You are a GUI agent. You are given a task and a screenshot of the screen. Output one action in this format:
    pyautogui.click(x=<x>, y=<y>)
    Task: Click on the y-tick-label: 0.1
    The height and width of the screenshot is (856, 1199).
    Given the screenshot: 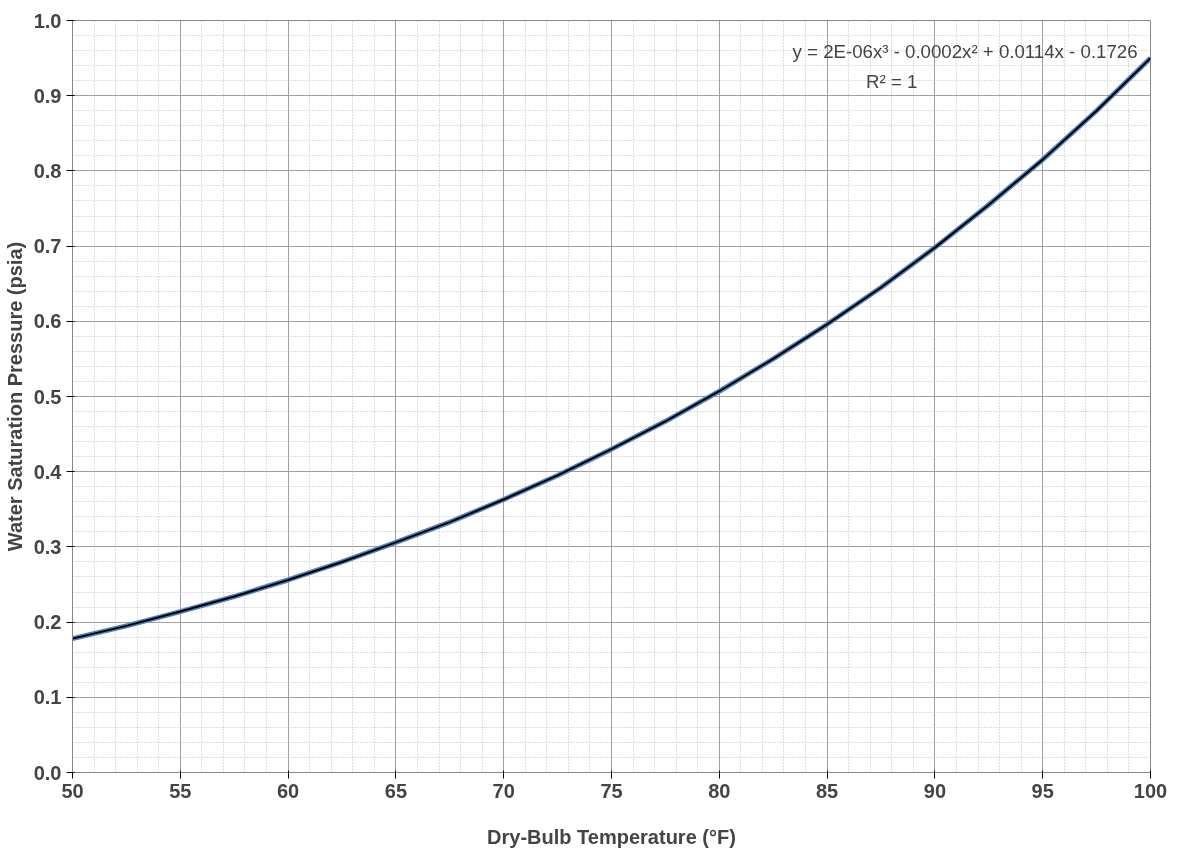 What is the action you would take?
    pyautogui.click(x=47, y=697)
    